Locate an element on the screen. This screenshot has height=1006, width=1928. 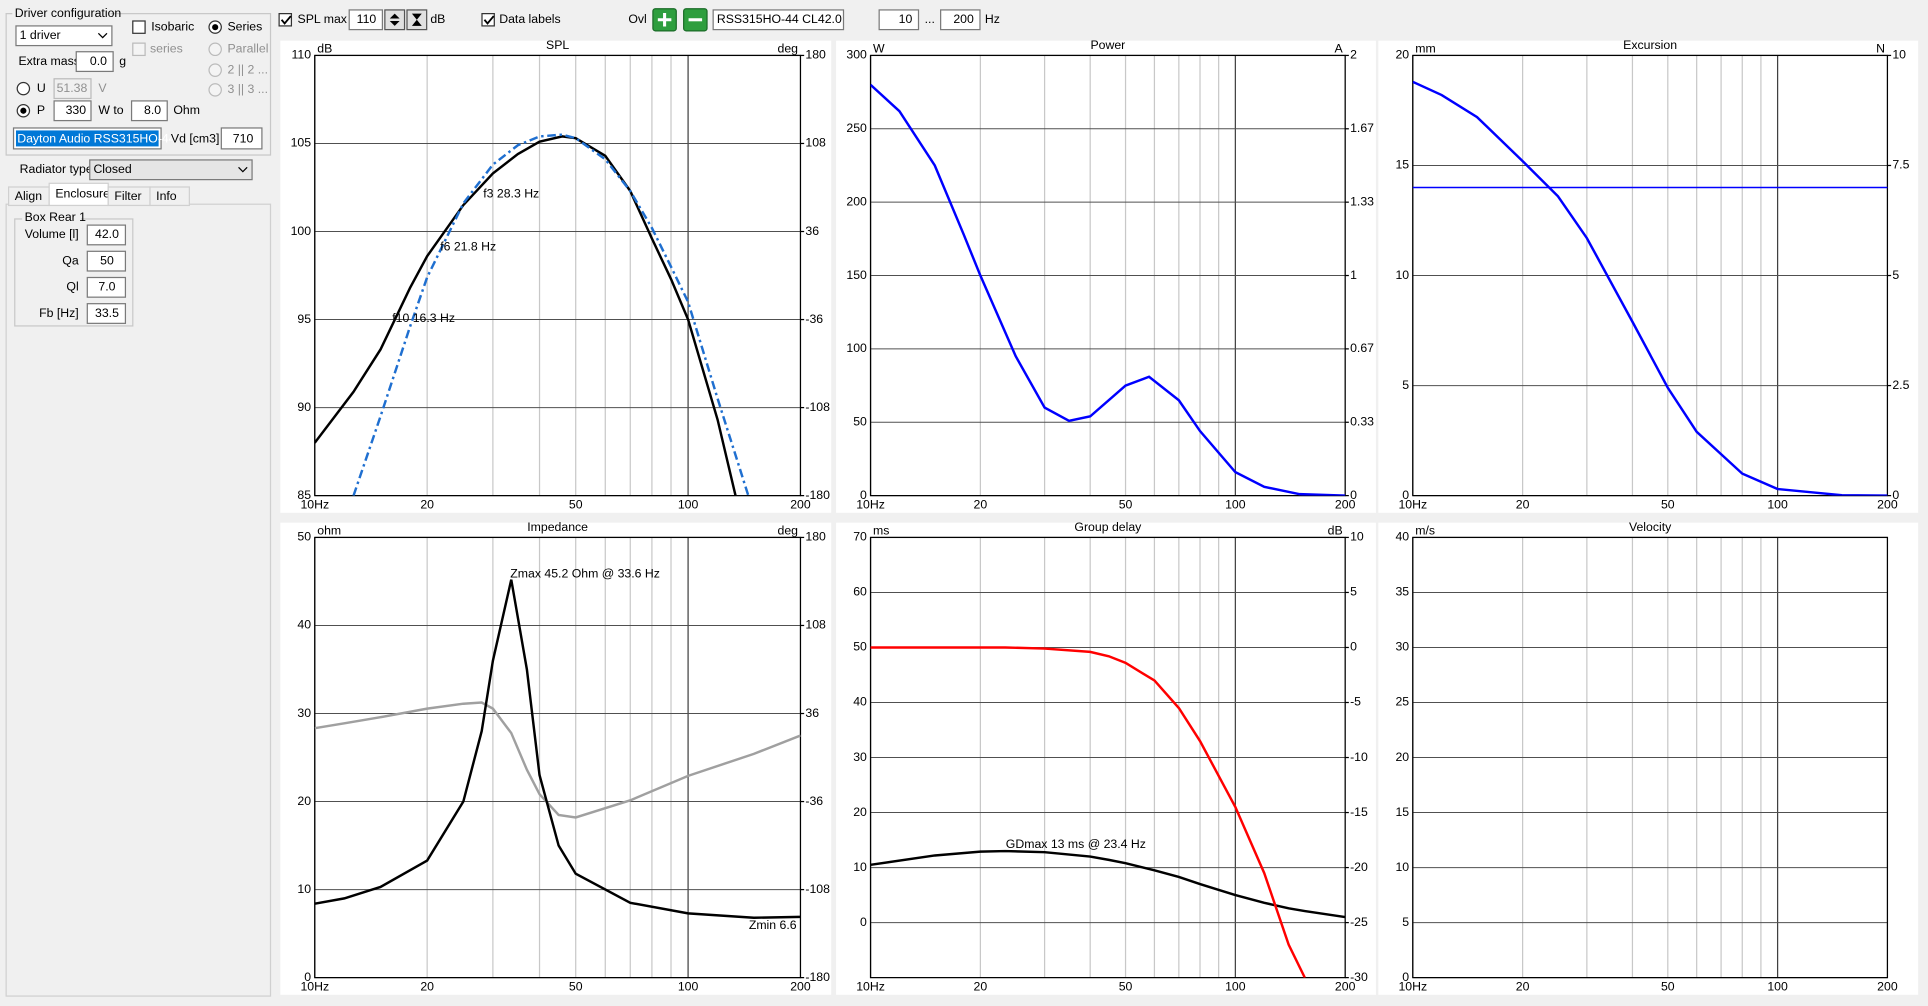
y-tick-label: 50 is located at coordinates (860, 422).